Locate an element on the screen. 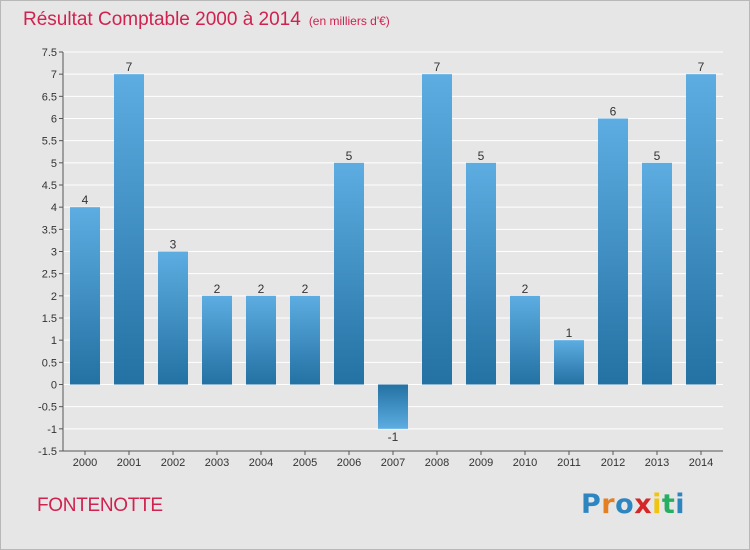  x-tick-label-2007: 2007 is located at coordinates (393, 463).